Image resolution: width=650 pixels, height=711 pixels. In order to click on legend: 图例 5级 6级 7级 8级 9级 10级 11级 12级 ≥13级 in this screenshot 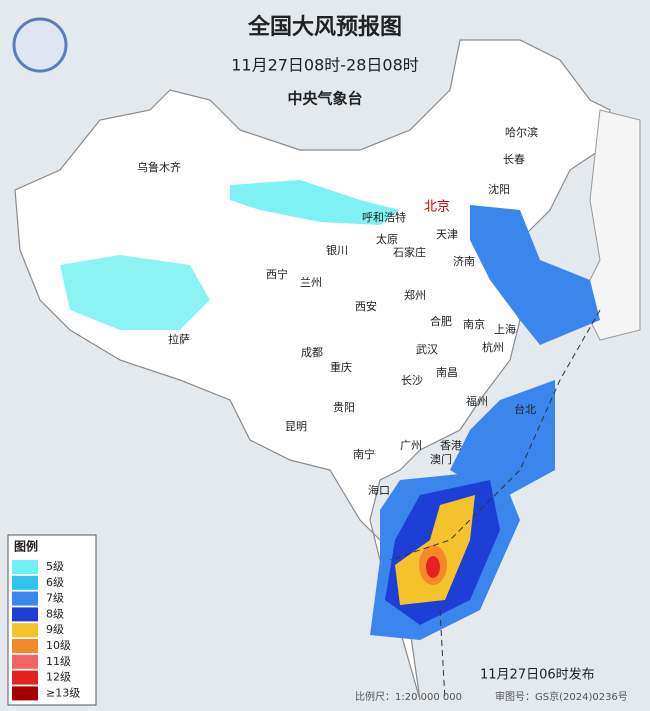, I will do `click(52, 620)`.